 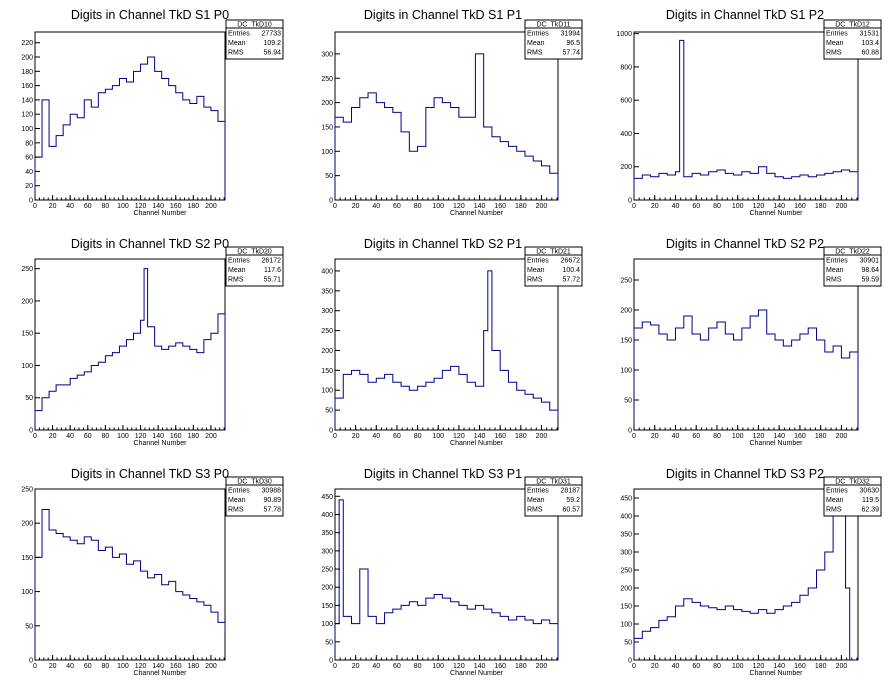 I want to click on stats-value: 56.94, so click(x=272, y=53).